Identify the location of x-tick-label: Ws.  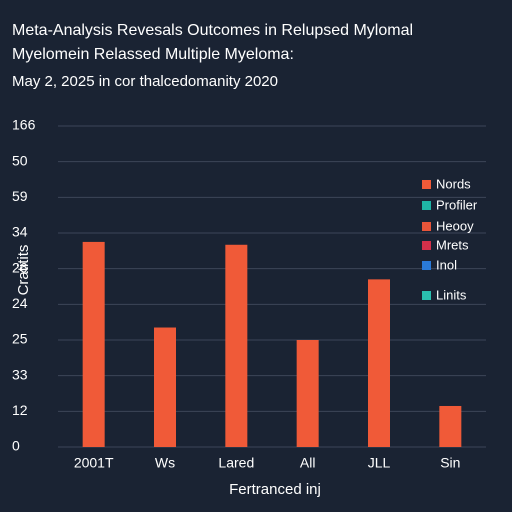
(165, 463).